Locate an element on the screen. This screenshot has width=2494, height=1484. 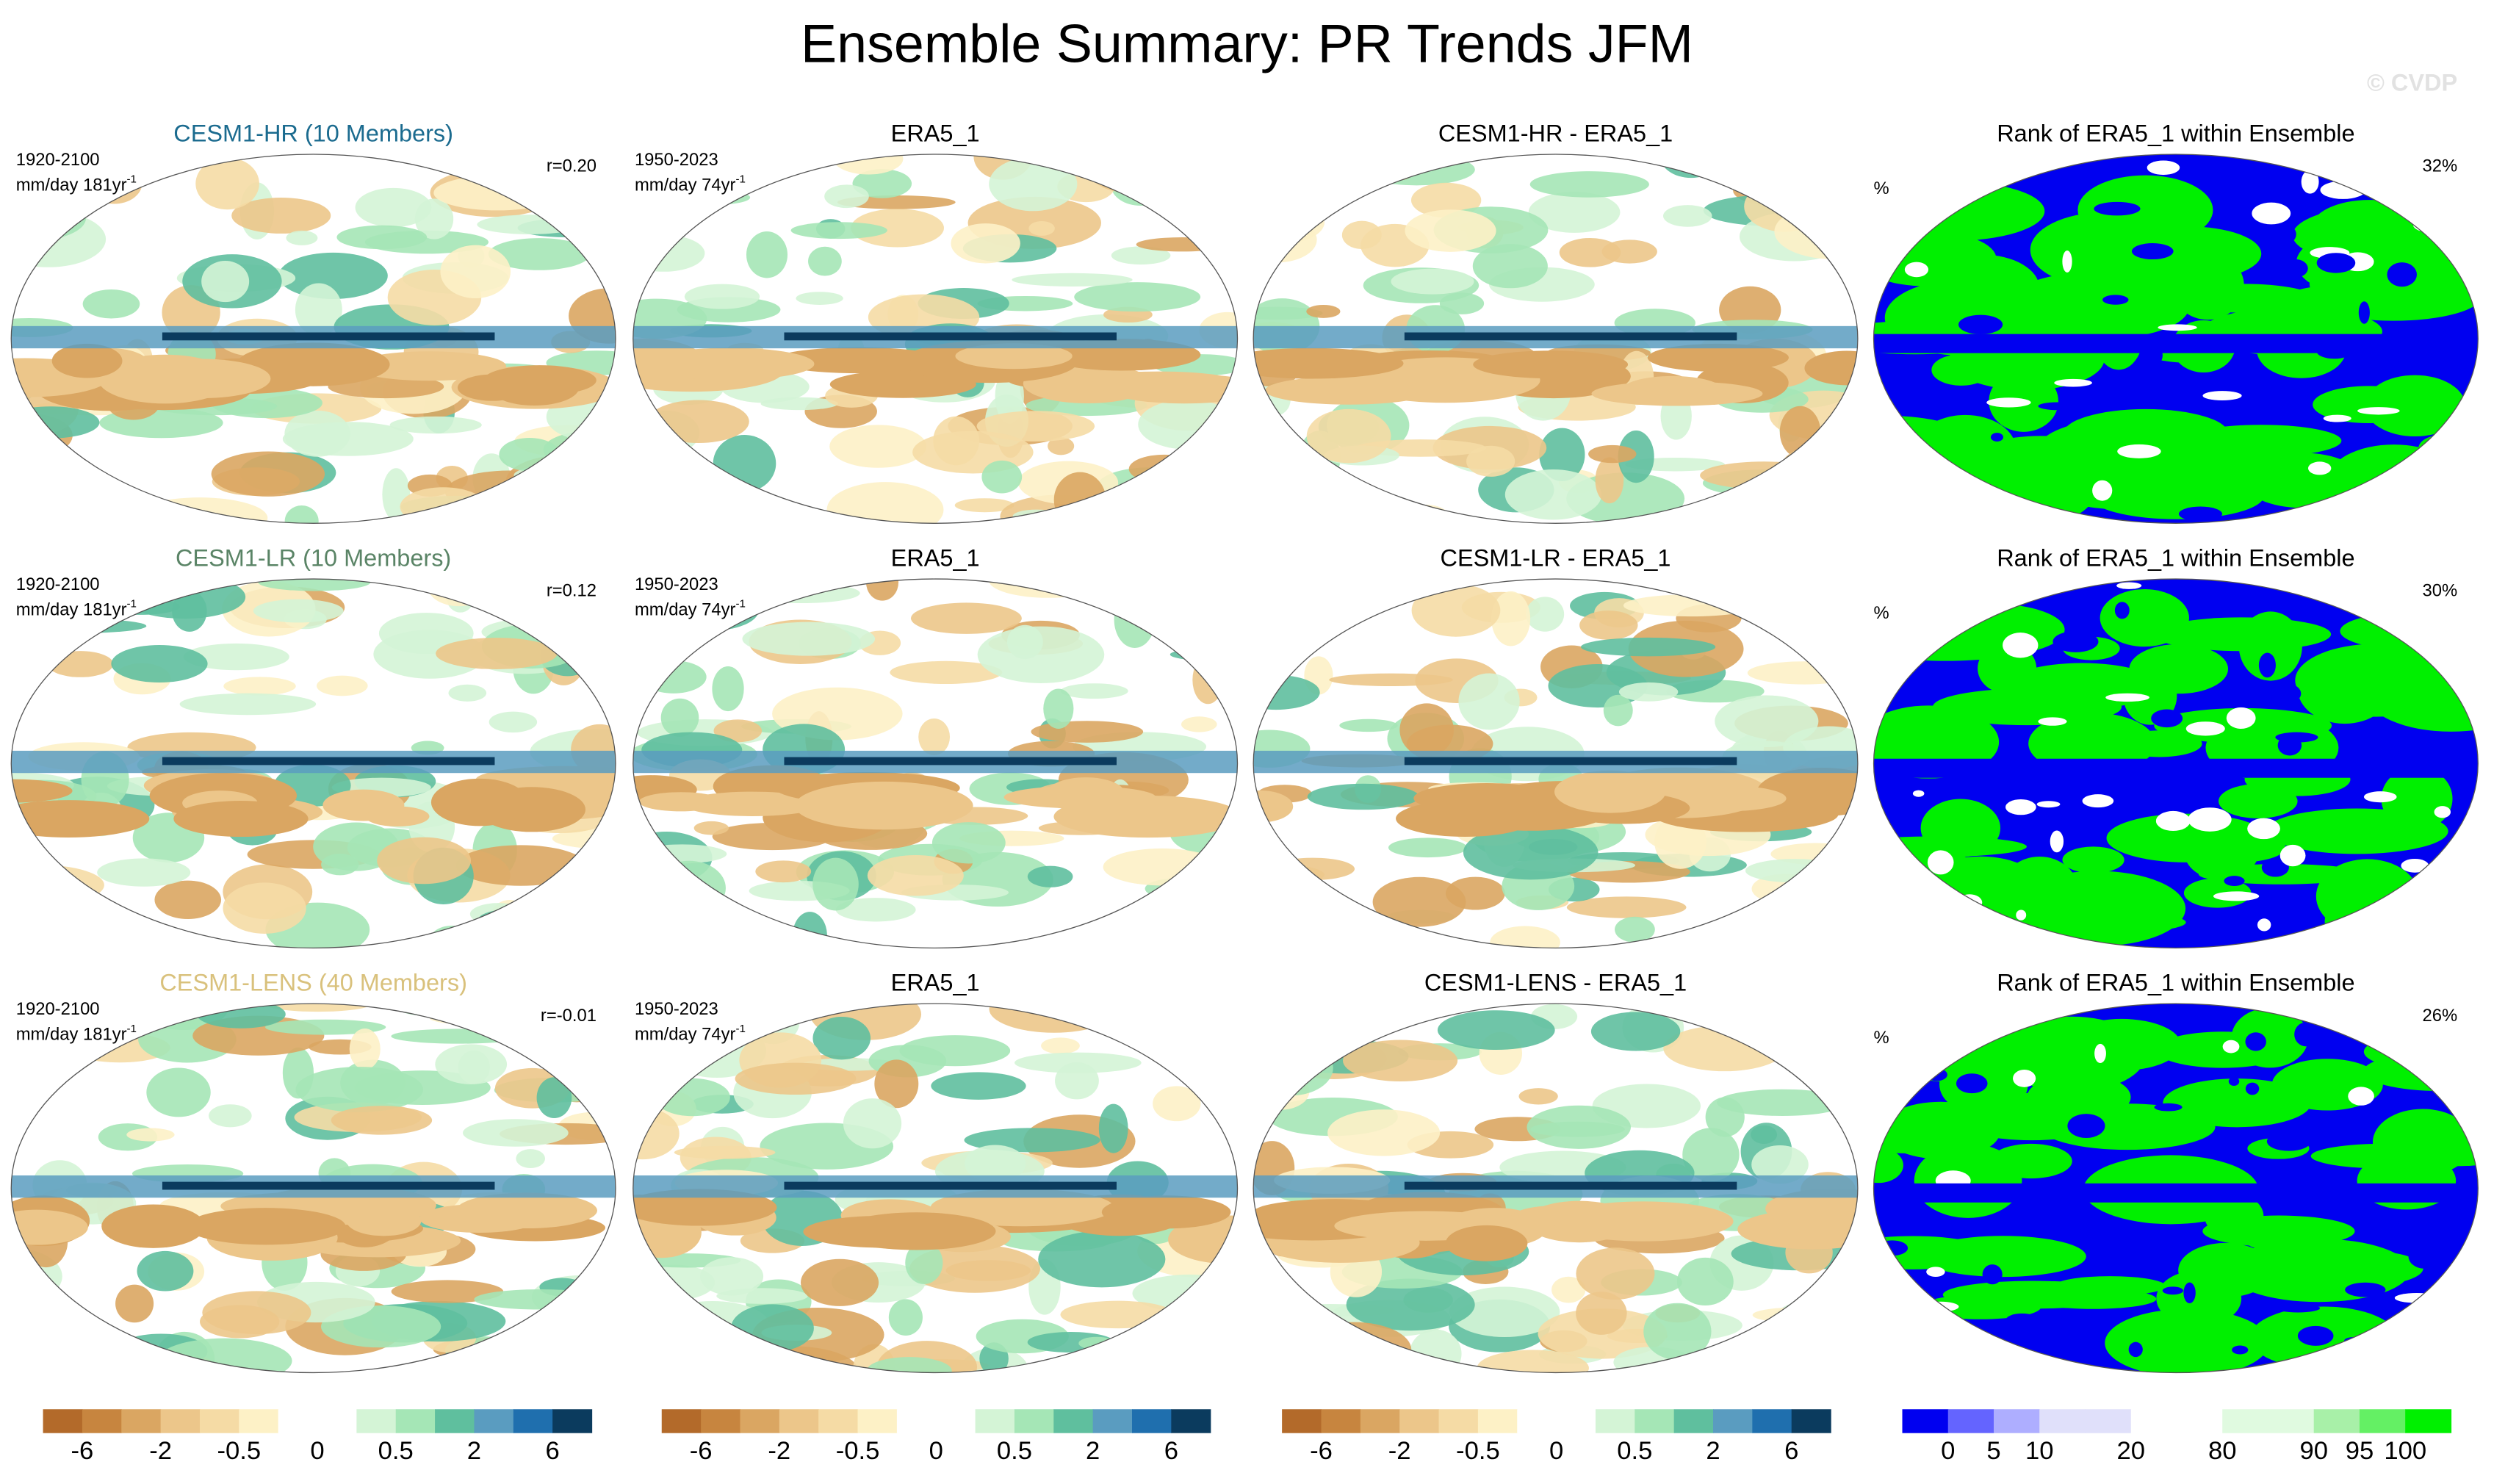
panel-title: CESM1-LR (10 Members) is located at coordinates (313, 558).